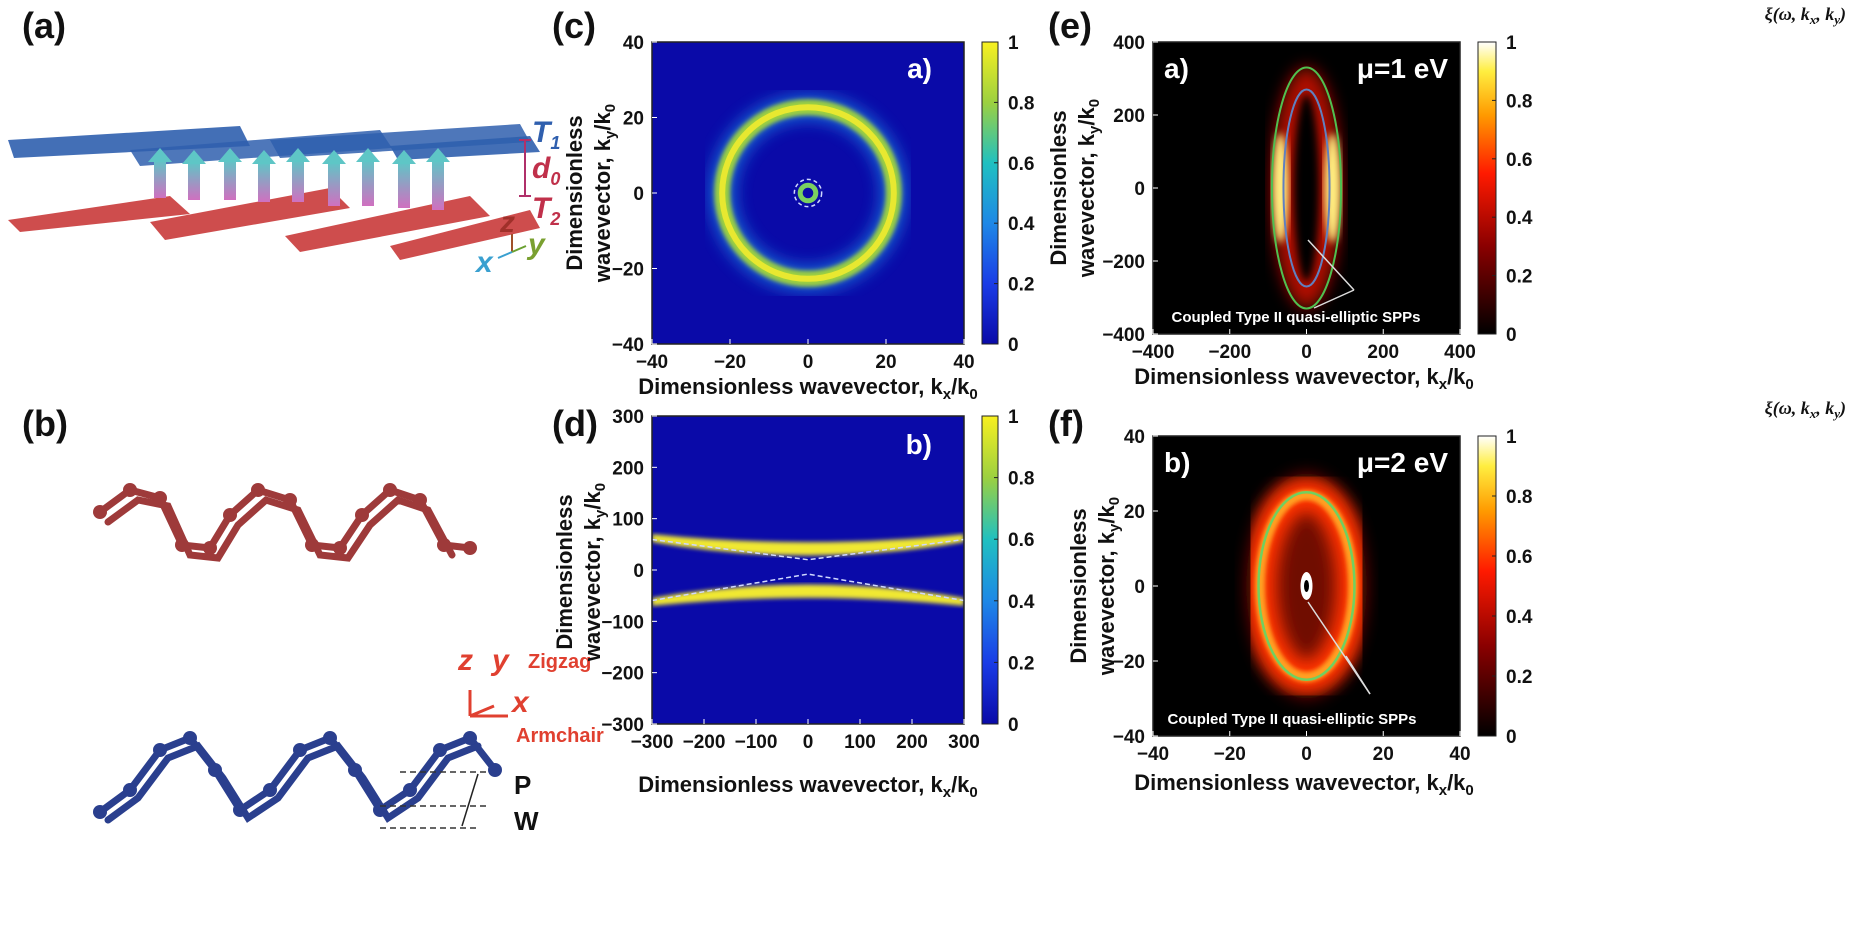 The image size is (1851, 932). What do you see at coordinates (465, 660) in the screenshot?
I see `svg-text: z` at bounding box center [465, 660].